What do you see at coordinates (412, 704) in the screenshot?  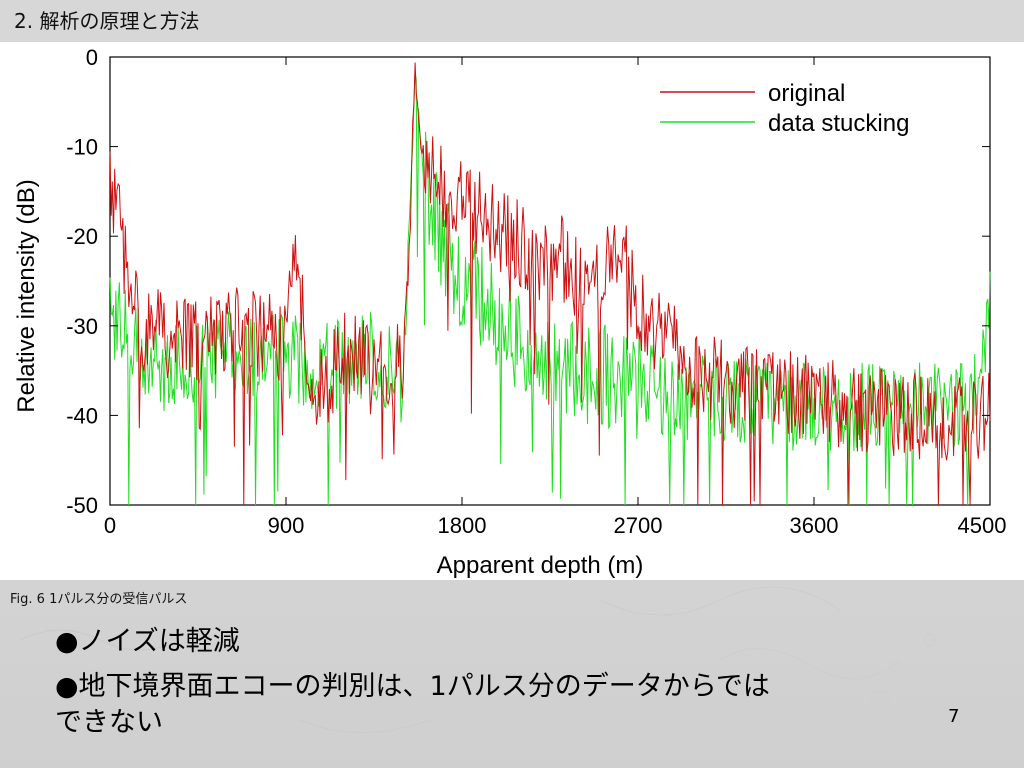 I see `bullet-interface-echo: ●地下境界面エコーの判別は、1パルス分のデータからではできない` at bounding box center [412, 704].